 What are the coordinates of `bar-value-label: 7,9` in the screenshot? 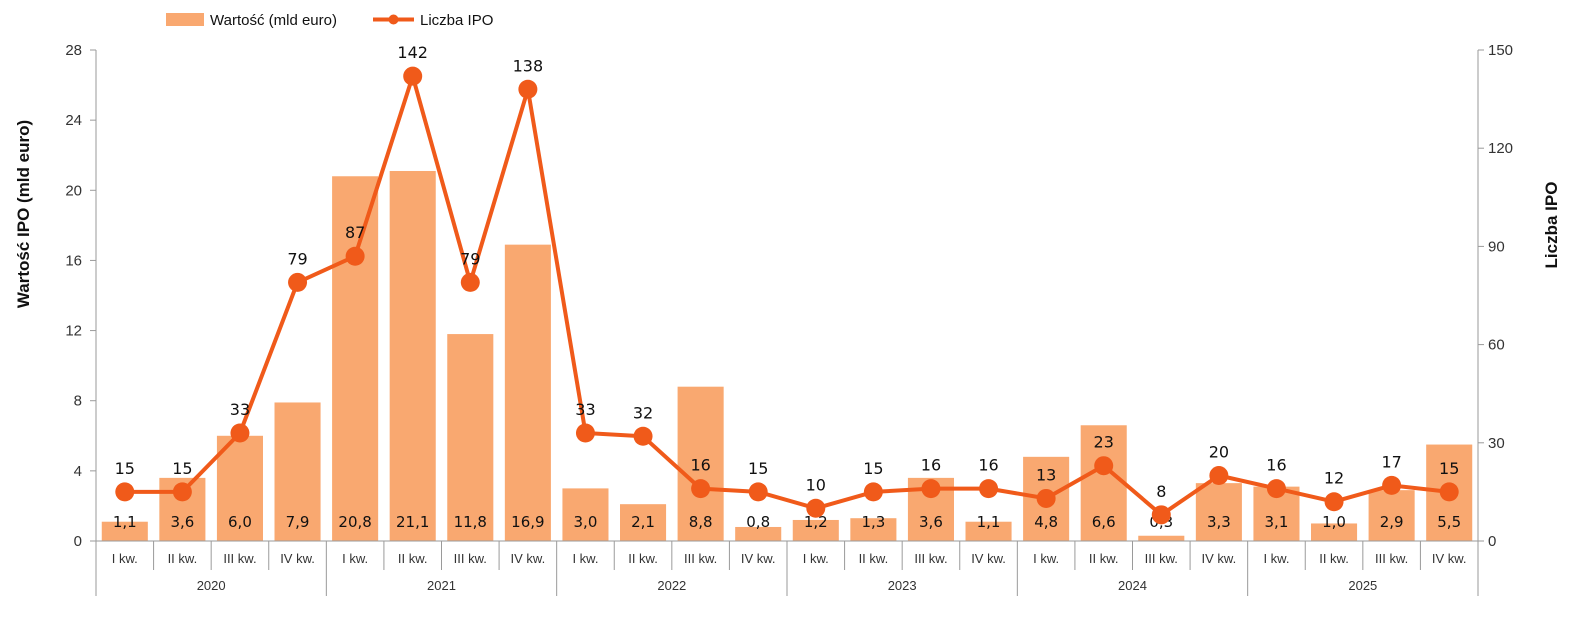 It's located at (298, 522).